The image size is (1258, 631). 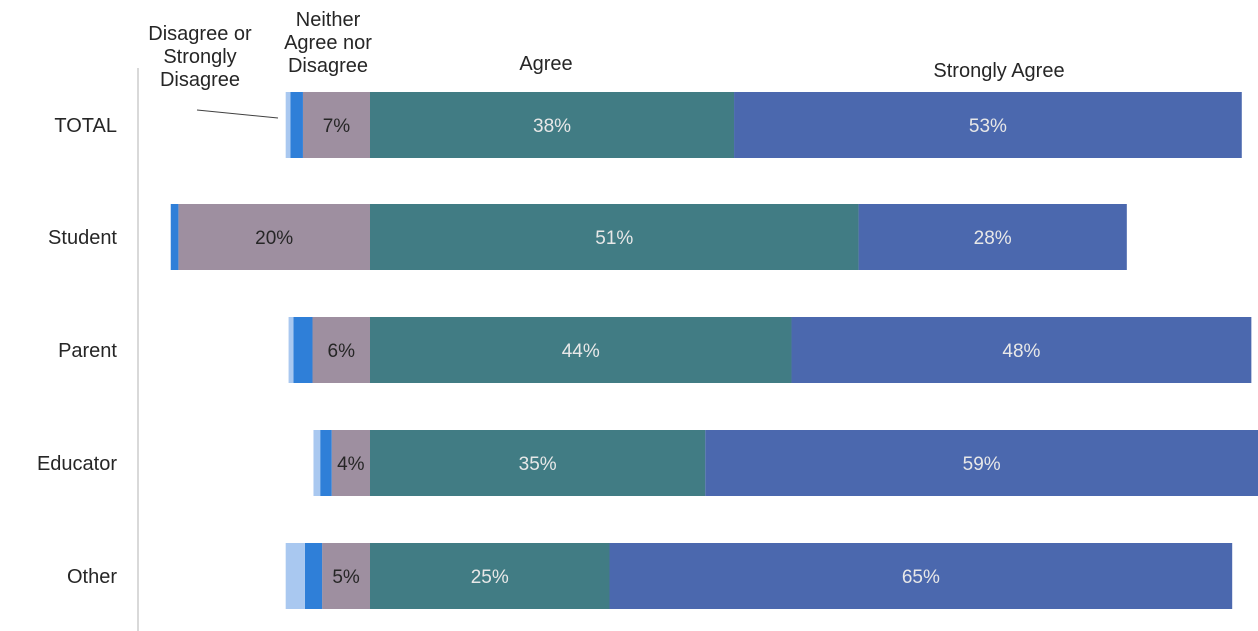 I want to click on bar-total-neither, so click(x=336, y=125).